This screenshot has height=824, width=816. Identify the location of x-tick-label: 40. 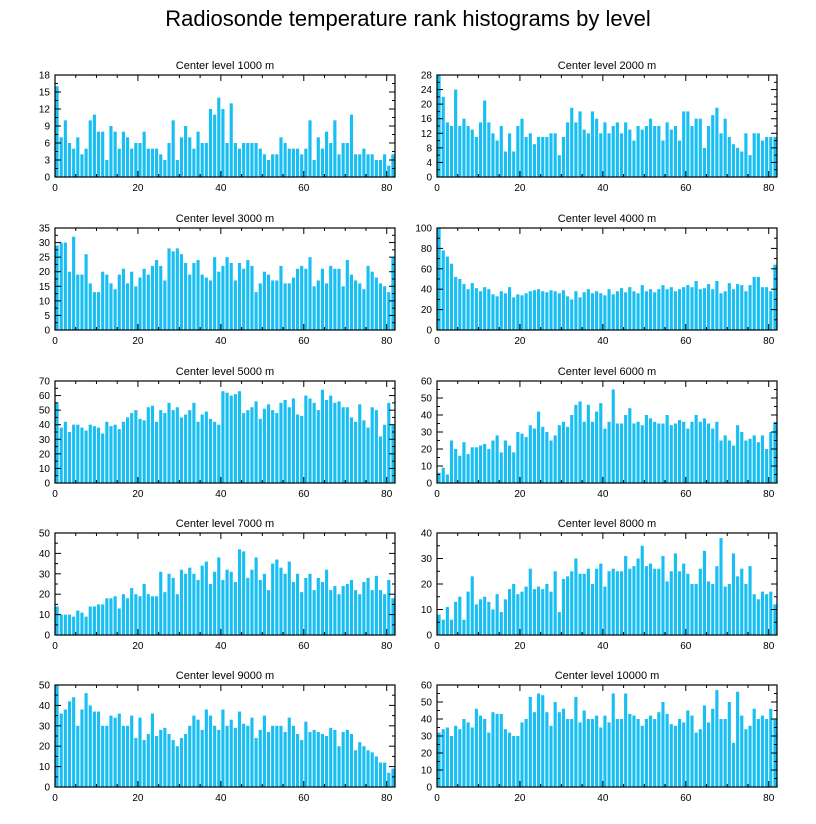
(221, 646).